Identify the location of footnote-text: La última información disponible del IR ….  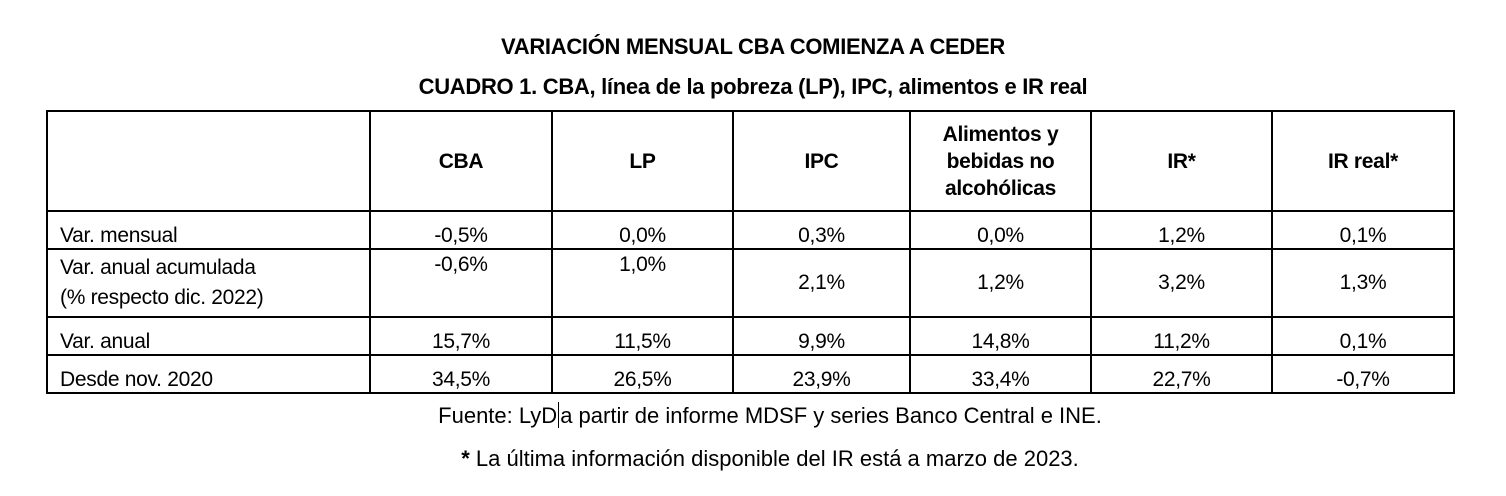
(774, 458).